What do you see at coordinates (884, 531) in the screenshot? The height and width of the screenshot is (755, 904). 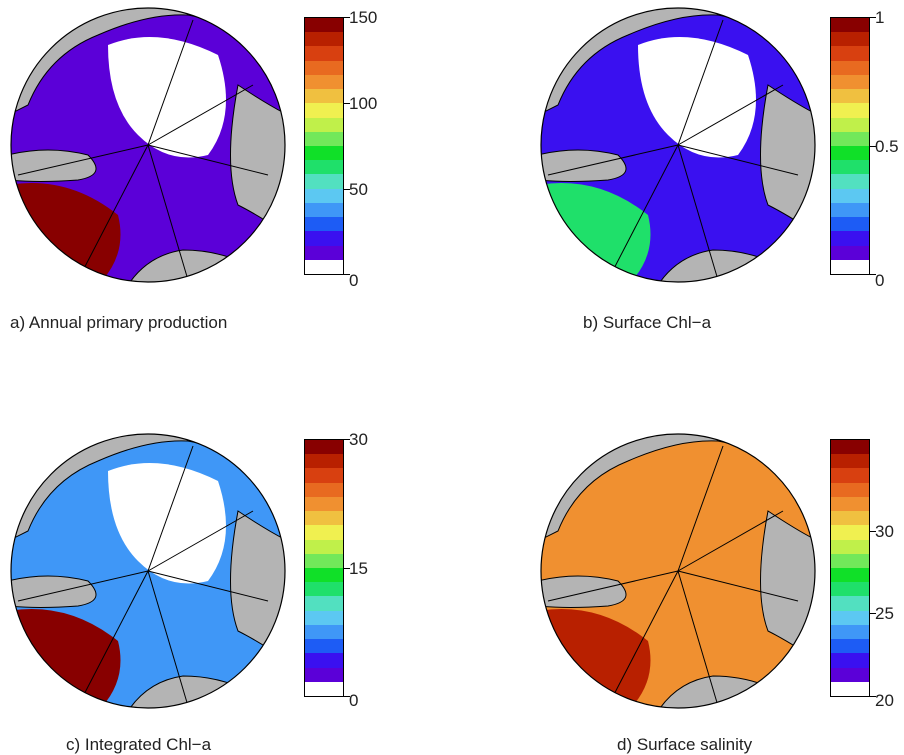 I see `colorbar-d-tick-0: 30` at bounding box center [884, 531].